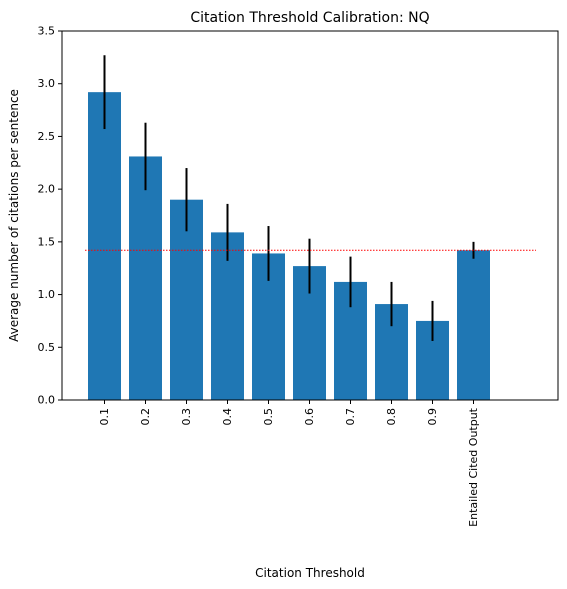  I want to click on x-tick-label-2: 0.3, so click(186, 417).